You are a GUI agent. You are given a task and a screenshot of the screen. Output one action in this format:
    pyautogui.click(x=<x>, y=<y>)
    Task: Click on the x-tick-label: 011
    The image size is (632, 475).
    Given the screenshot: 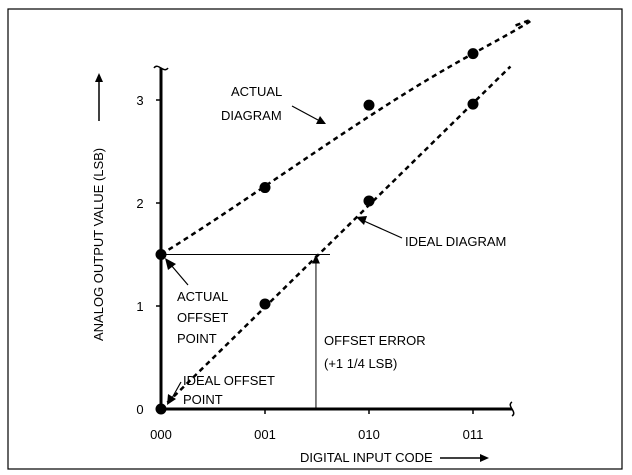 What is the action you would take?
    pyautogui.click(x=473, y=434)
    